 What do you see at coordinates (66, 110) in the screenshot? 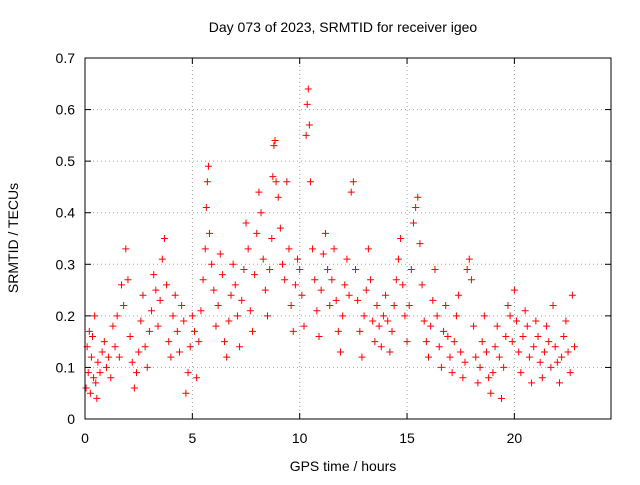
I see `y-tick-label: 0.6` at bounding box center [66, 110].